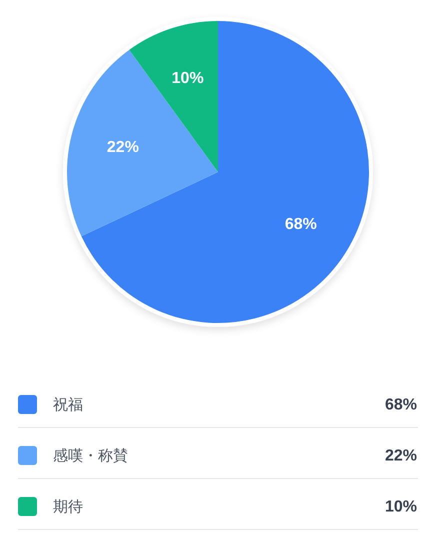 The width and height of the screenshot is (442, 544). What do you see at coordinates (68, 405) in the screenshot?
I see `legend-label: 祝福` at bounding box center [68, 405].